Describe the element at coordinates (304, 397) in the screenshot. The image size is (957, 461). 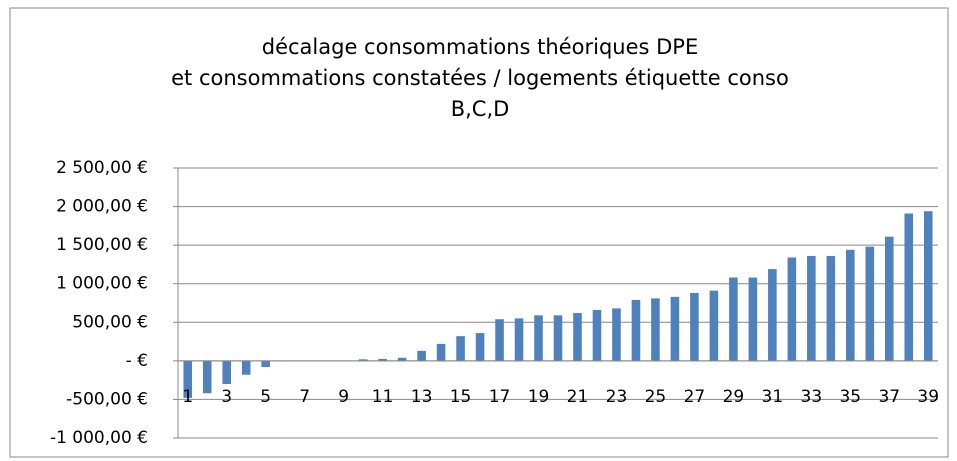
I see `x-tick-label: 7` at that location.